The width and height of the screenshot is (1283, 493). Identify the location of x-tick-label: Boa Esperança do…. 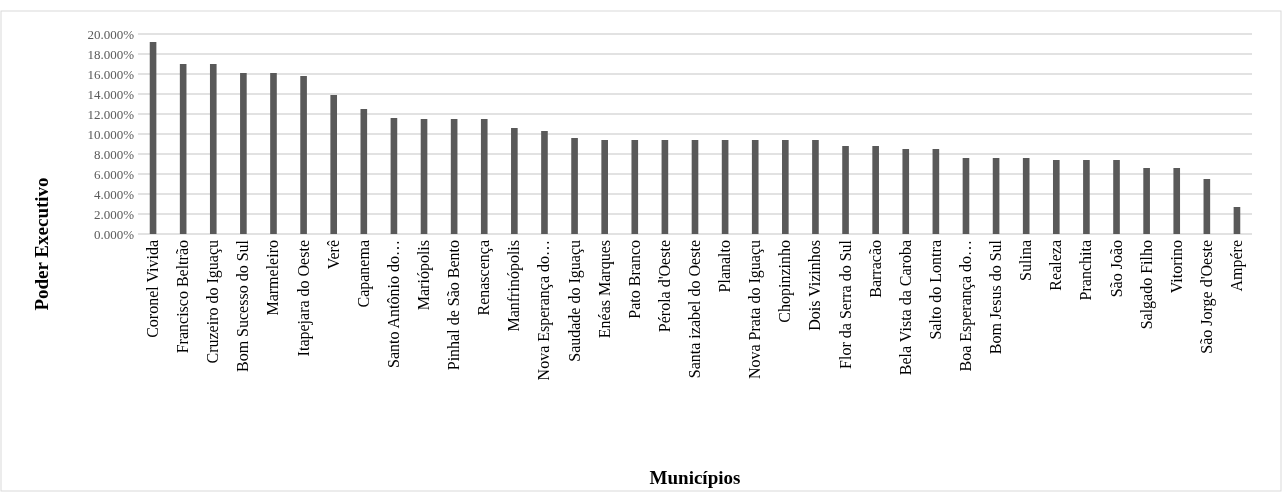
(965, 306).